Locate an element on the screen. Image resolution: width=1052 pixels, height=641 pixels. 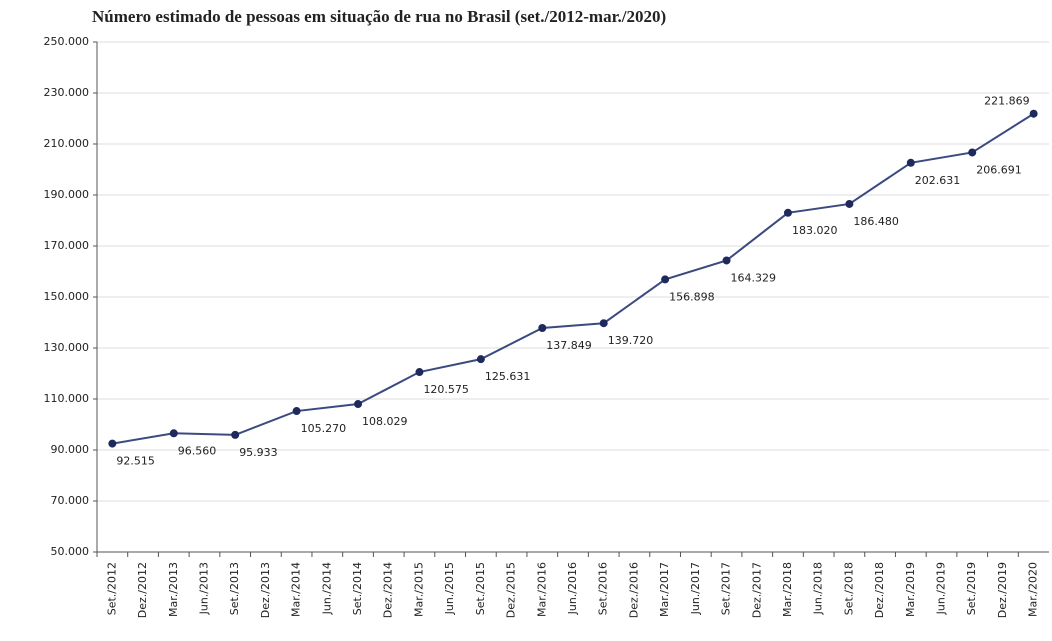
x-tick-label: Set./2017 is located at coordinates (726, 588).